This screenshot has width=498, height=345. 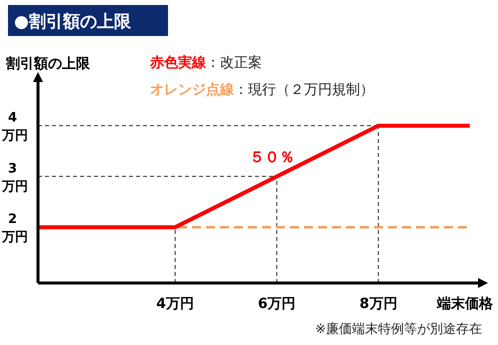 I want to click on text: 赤色実線：改正案, so click(x=205, y=62).